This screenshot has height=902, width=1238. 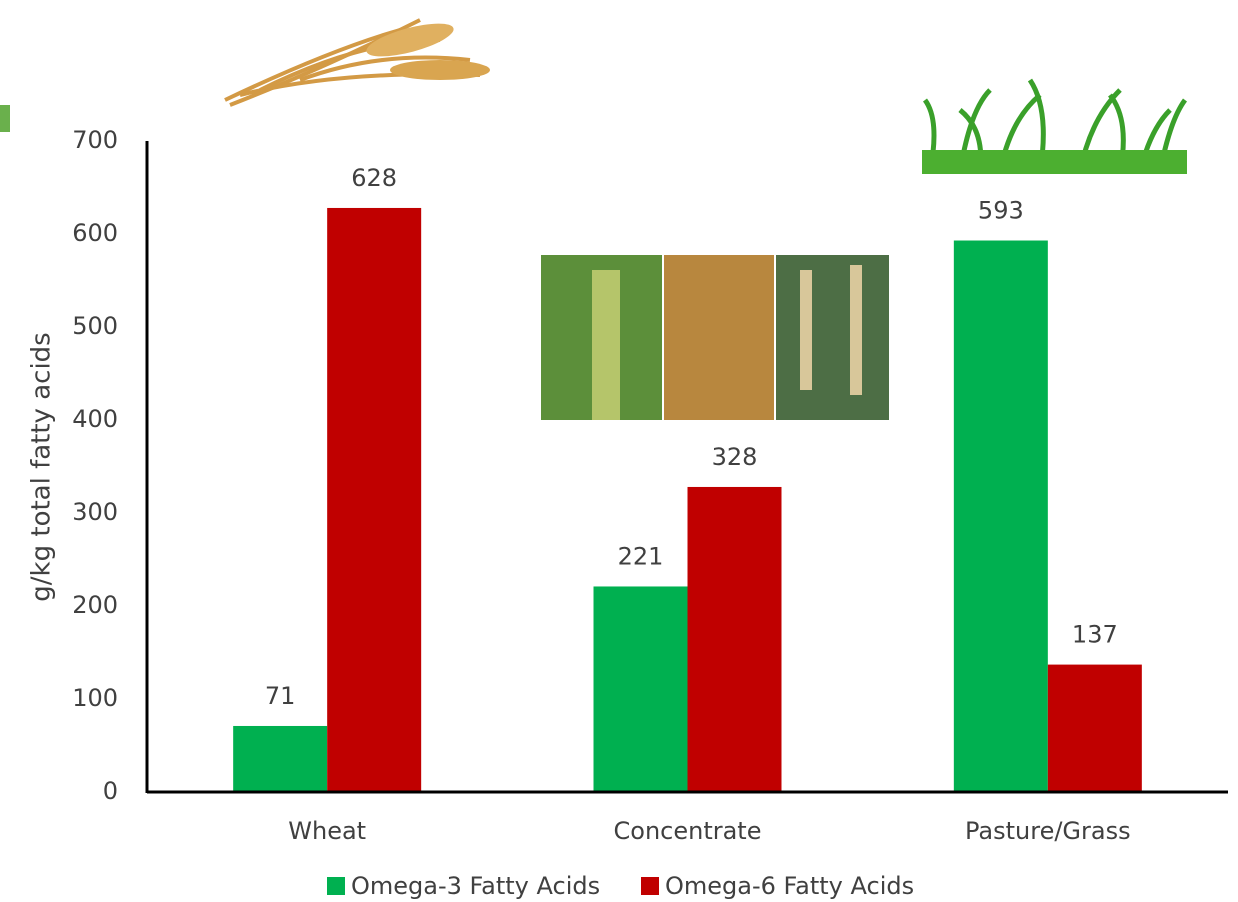 What do you see at coordinates (1055, 126) in the screenshot?
I see `grass-picture` at bounding box center [1055, 126].